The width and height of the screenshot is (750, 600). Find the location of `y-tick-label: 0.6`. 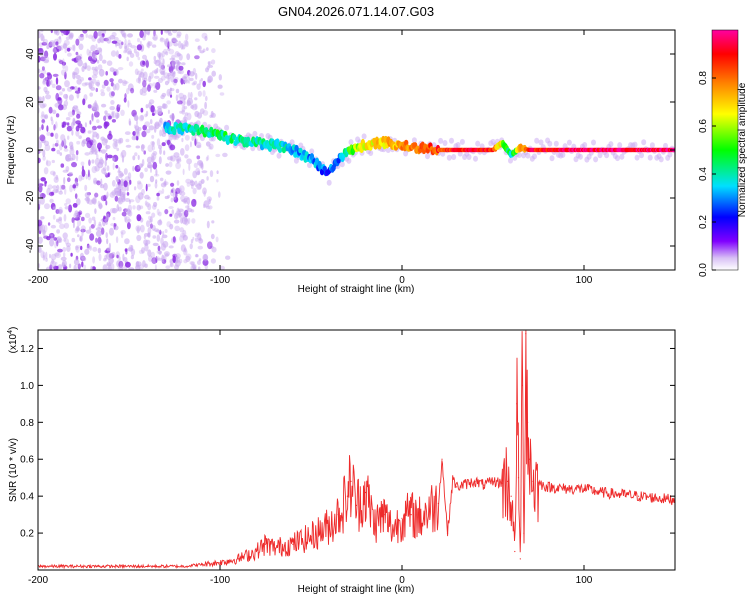

y-tick-label: 0.6 is located at coordinates (27, 460).